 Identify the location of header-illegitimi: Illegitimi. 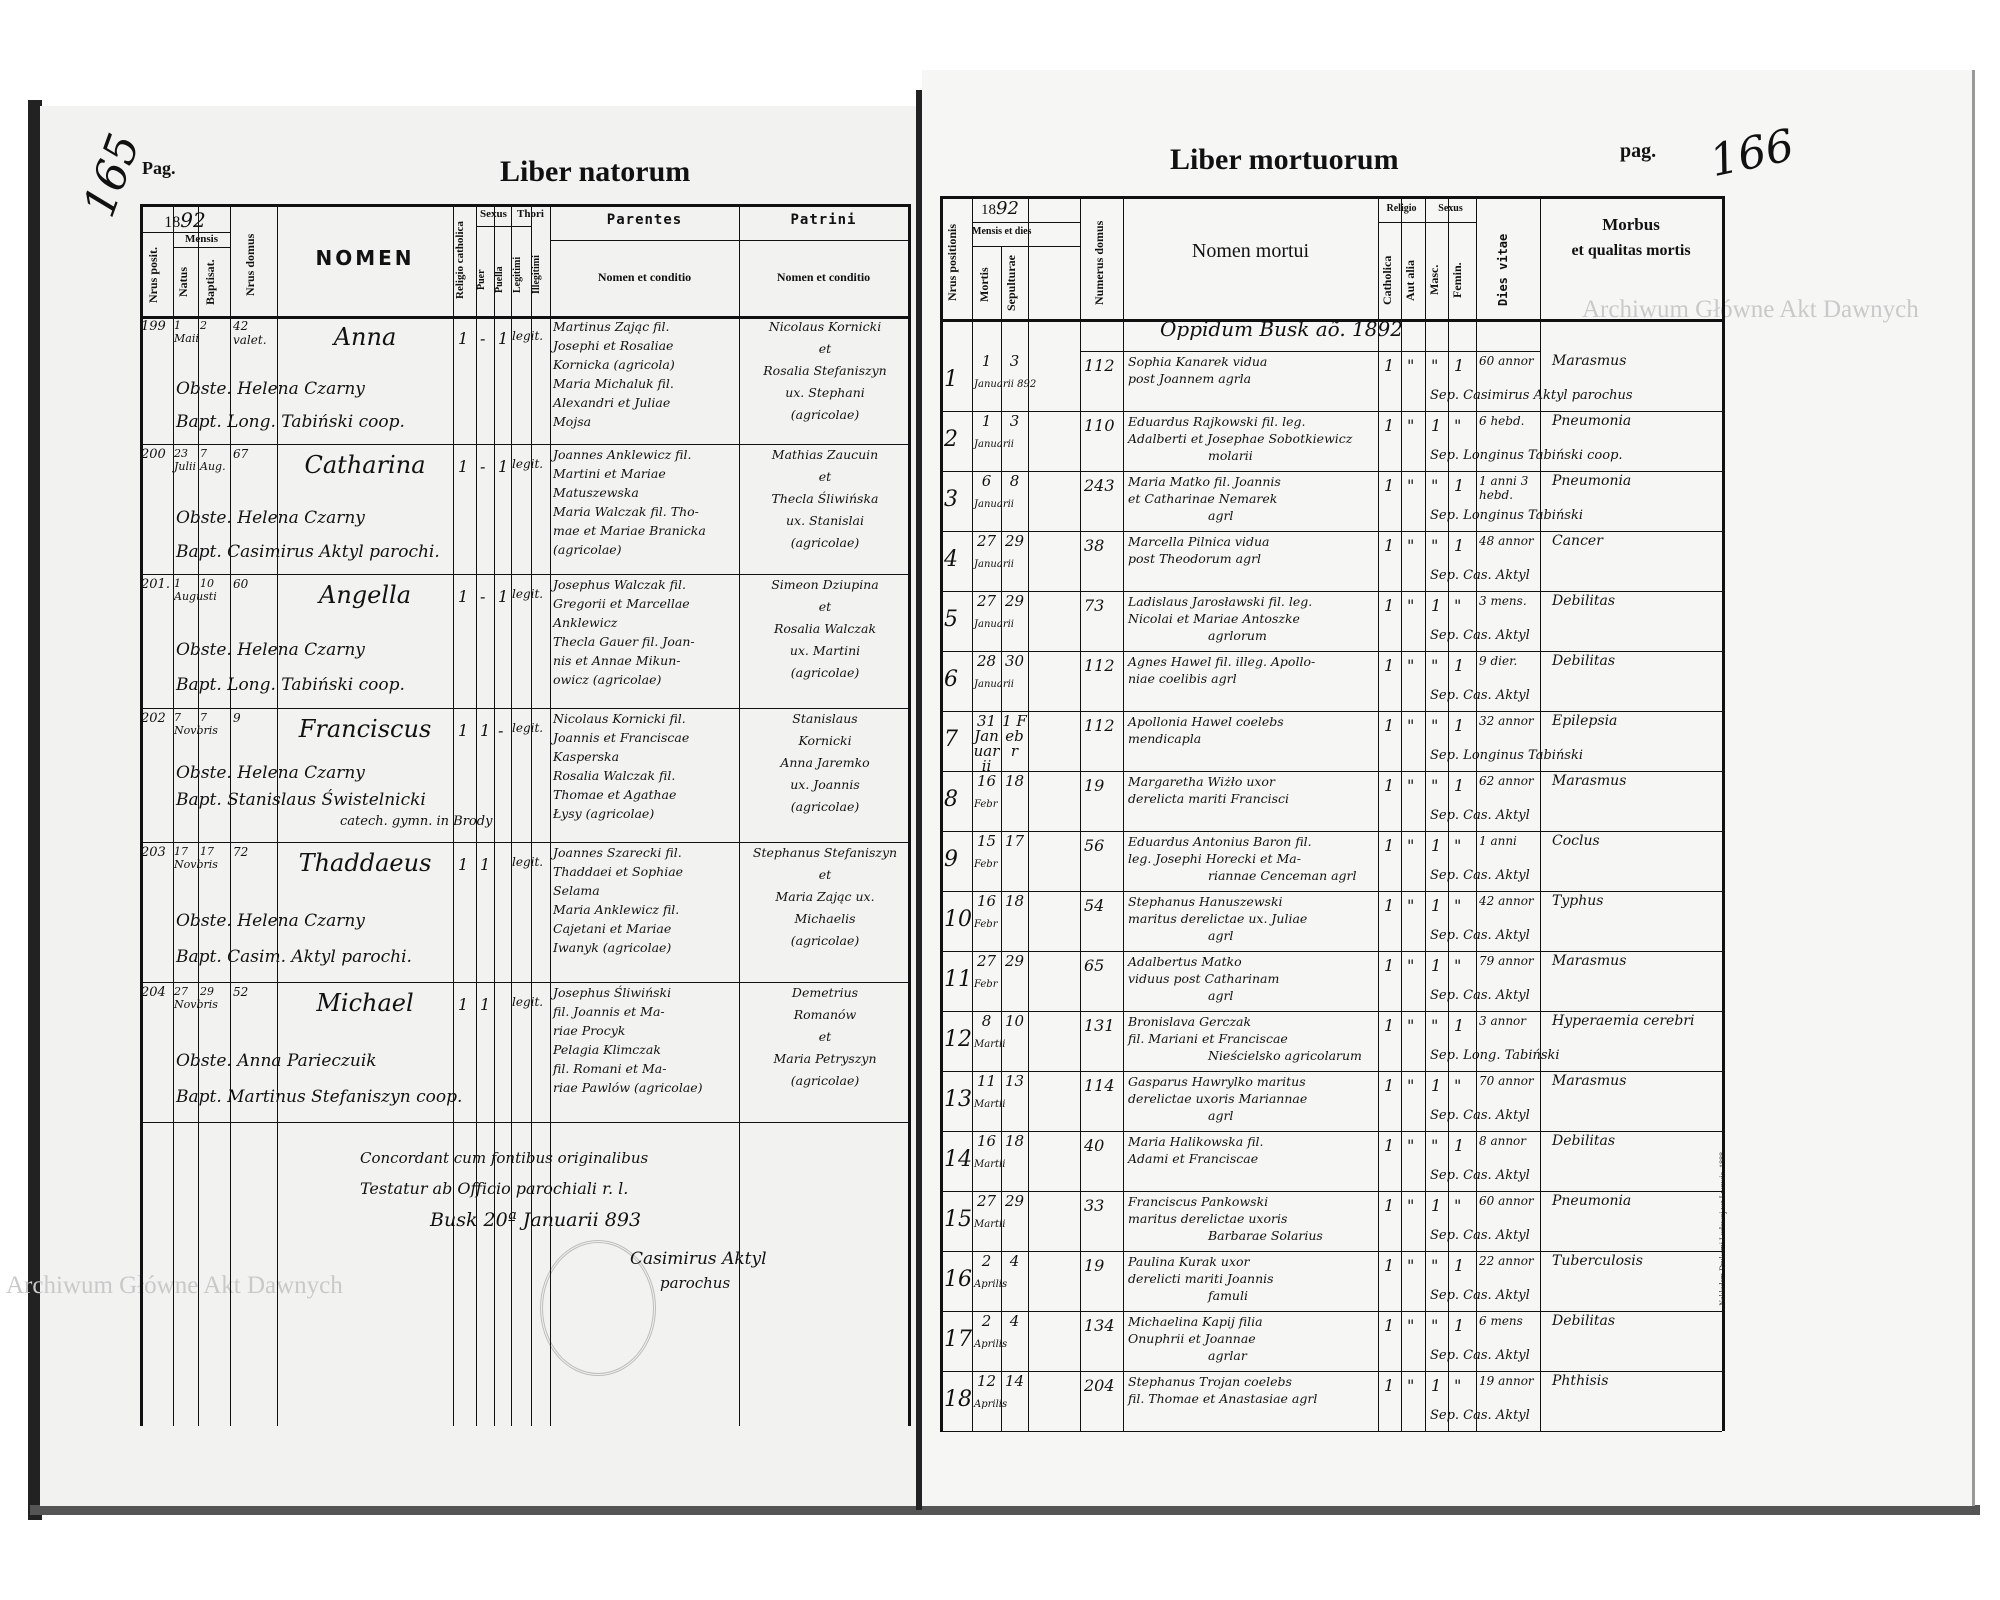
(536, 275).